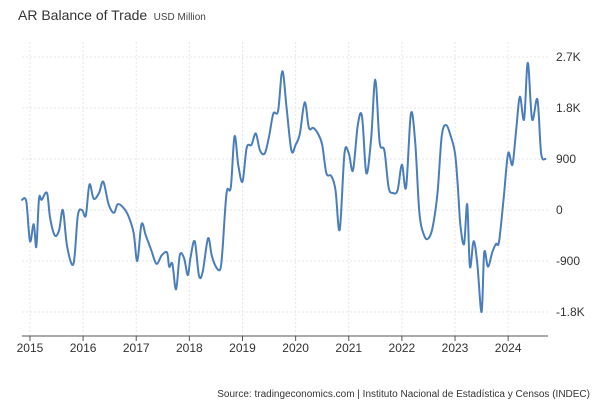  Describe the element at coordinates (189, 348) in the screenshot. I see `x-tick-label: 2018` at that location.